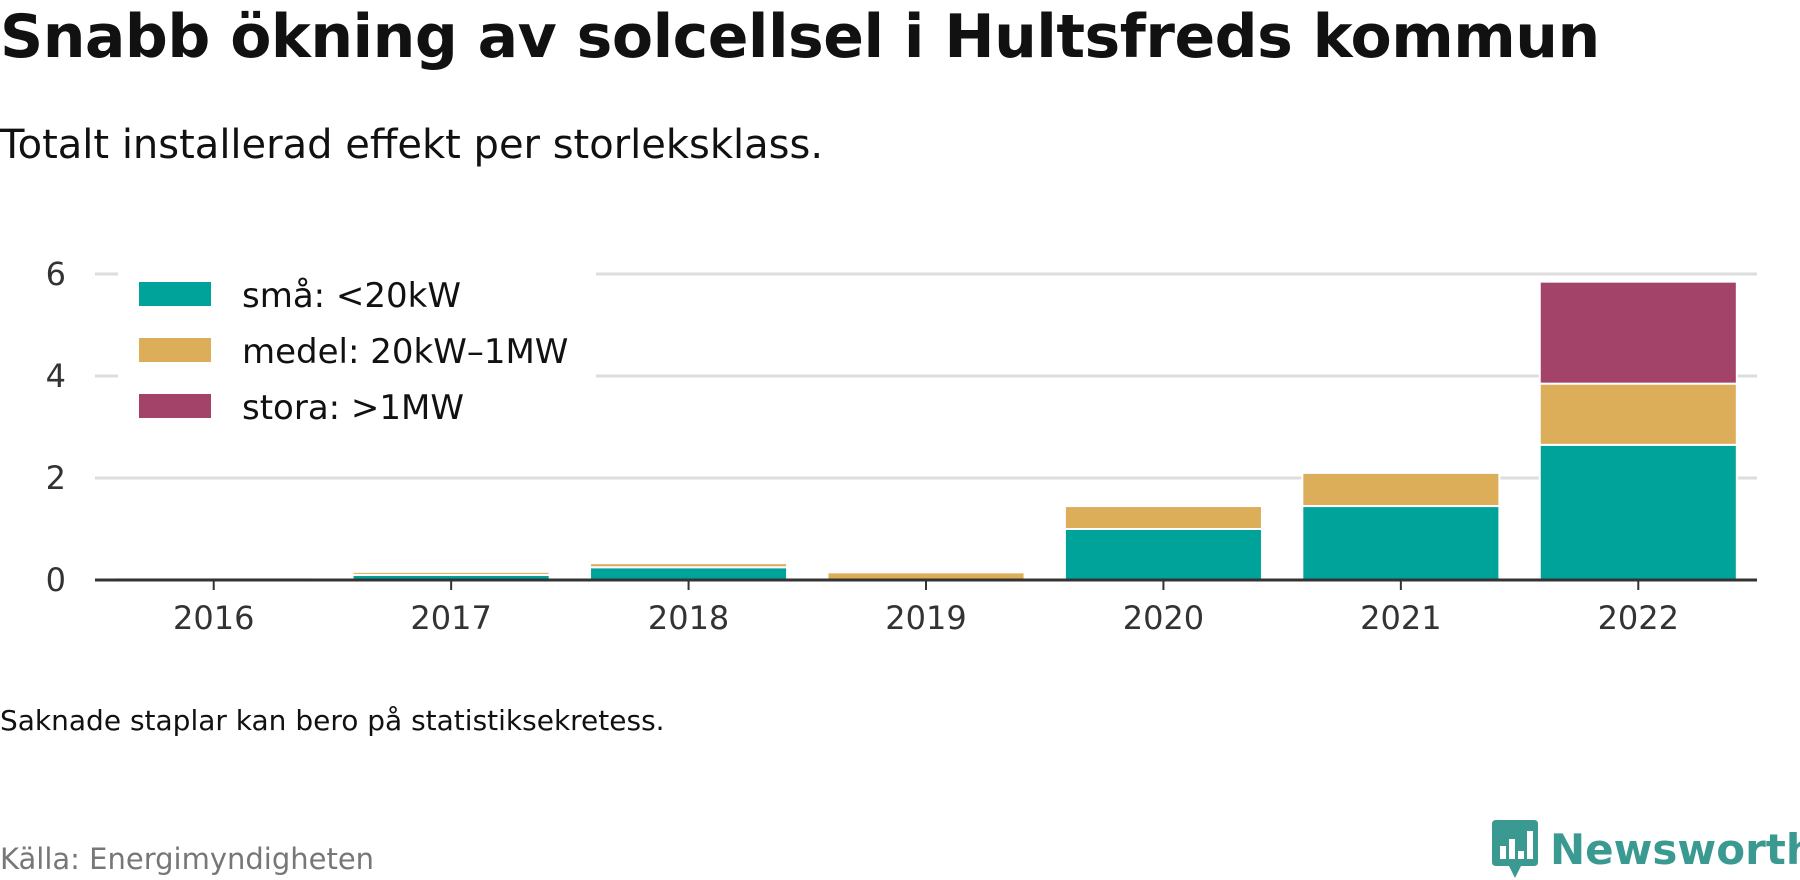 The height and width of the screenshot is (880, 1800). What do you see at coordinates (1638, 618) in the screenshot?
I see `x-tick-label: 2022` at bounding box center [1638, 618].